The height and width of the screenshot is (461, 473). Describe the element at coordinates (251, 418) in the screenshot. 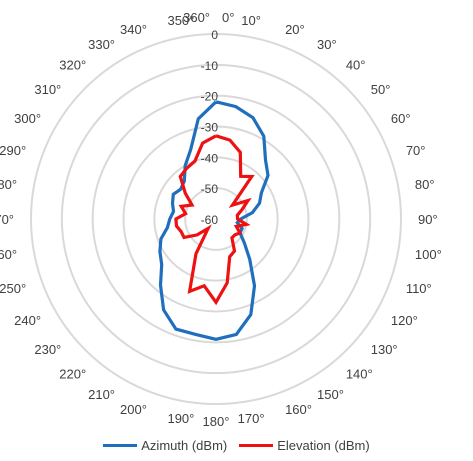

I see `angle-label: 170°` at that location.